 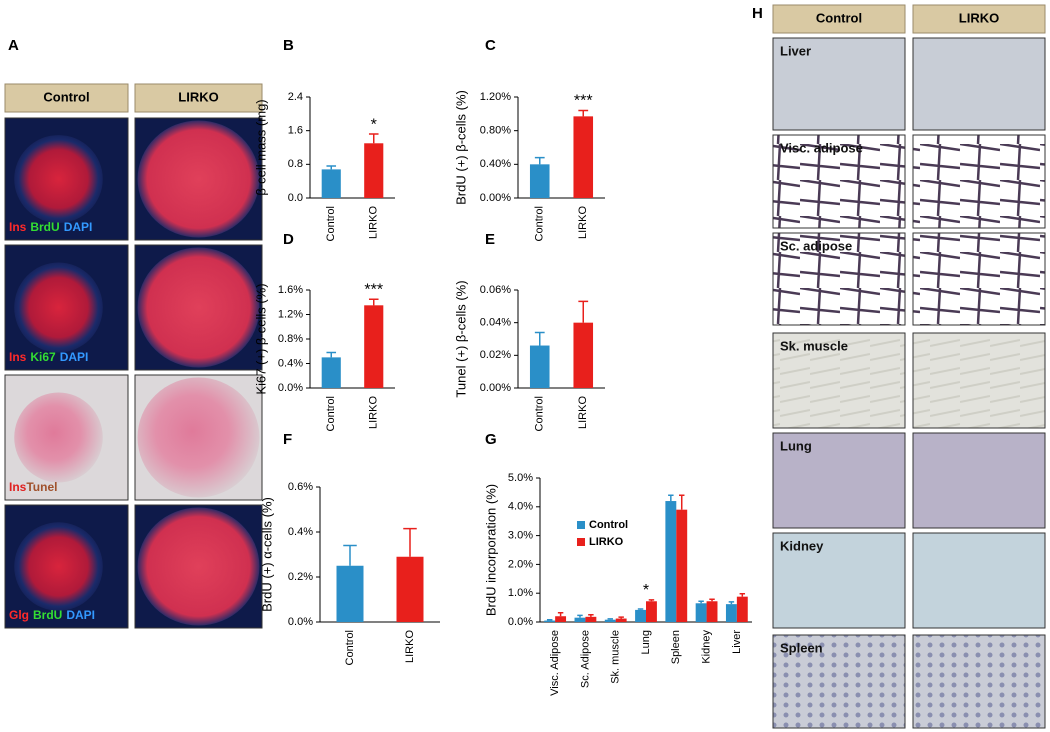 I want to click on column-header-label: Control, so click(x=66, y=96).